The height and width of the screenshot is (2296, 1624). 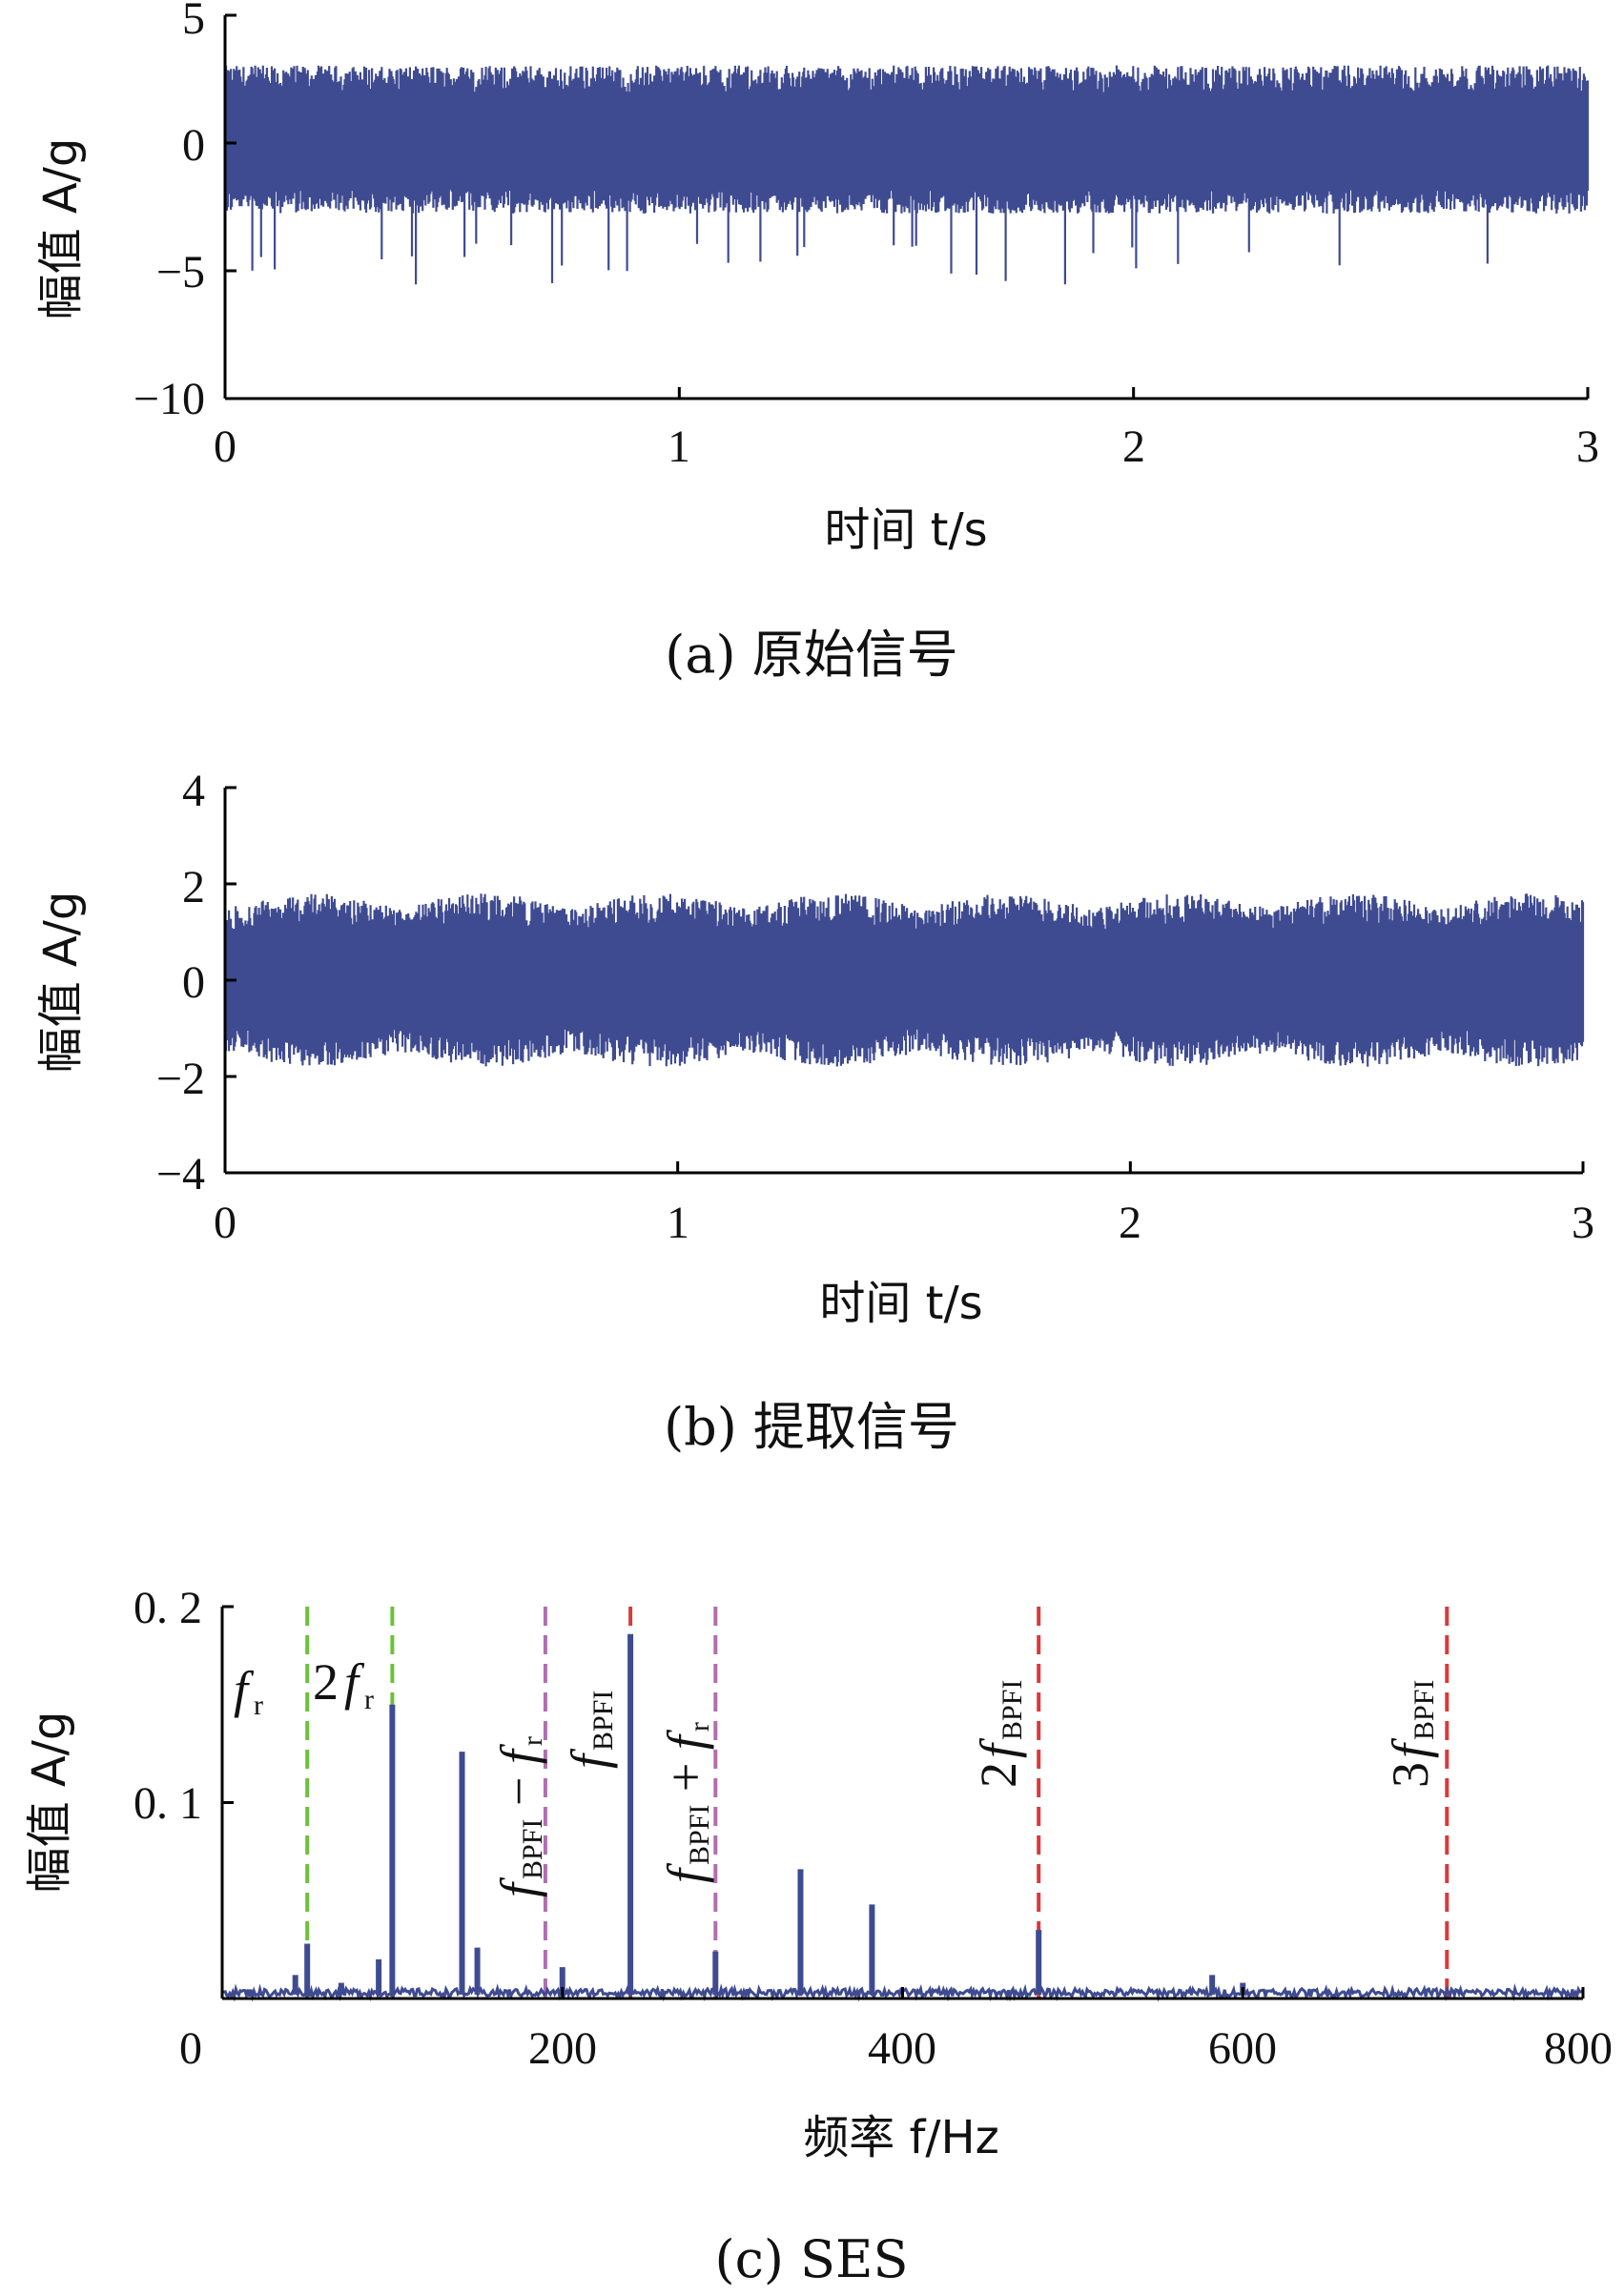 What do you see at coordinates (811, 655) in the screenshot?
I see `panel-caption: (a) 原始信号` at bounding box center [811, 655].